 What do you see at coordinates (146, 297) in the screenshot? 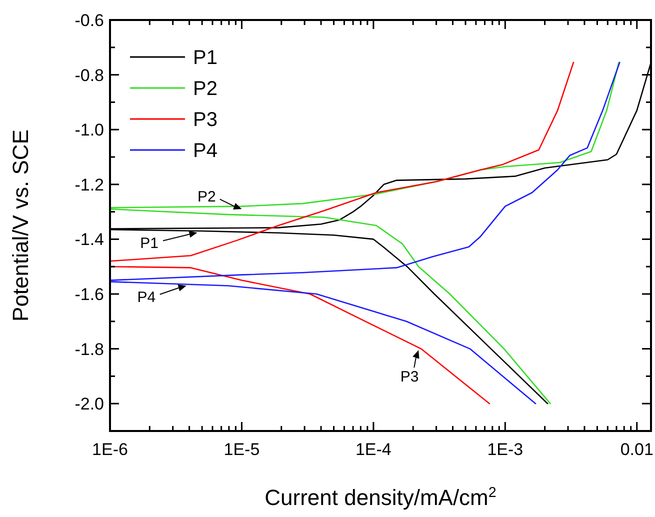
I see `annotation: P4` at bounding box center [146, 297].